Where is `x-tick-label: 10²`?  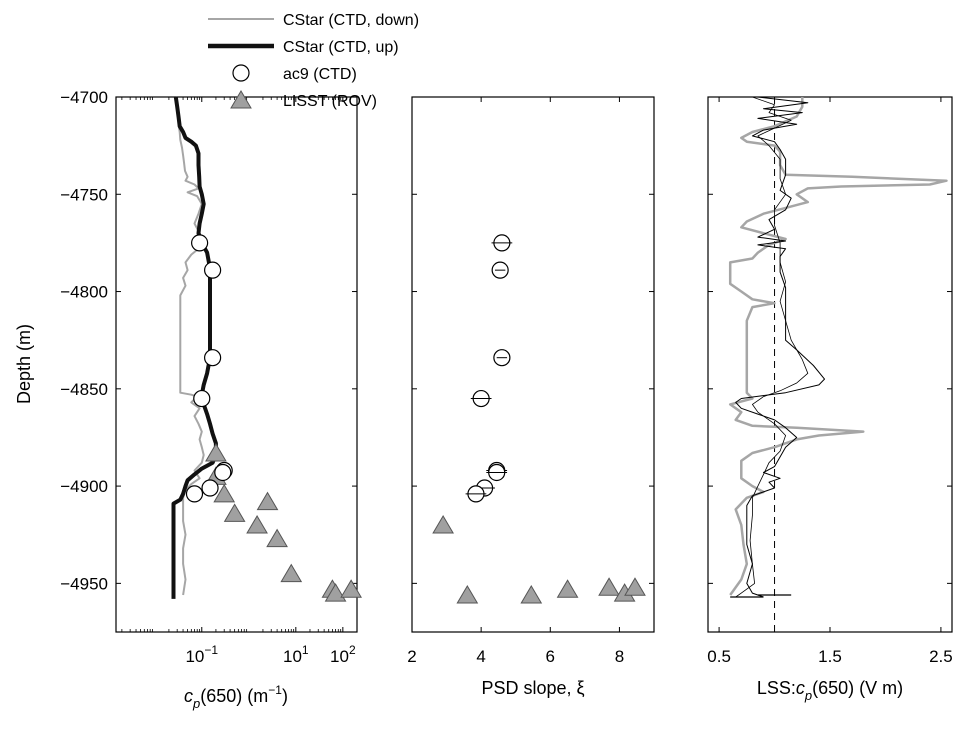
x-tick-label: 10² is located at coordinates (343, 654).